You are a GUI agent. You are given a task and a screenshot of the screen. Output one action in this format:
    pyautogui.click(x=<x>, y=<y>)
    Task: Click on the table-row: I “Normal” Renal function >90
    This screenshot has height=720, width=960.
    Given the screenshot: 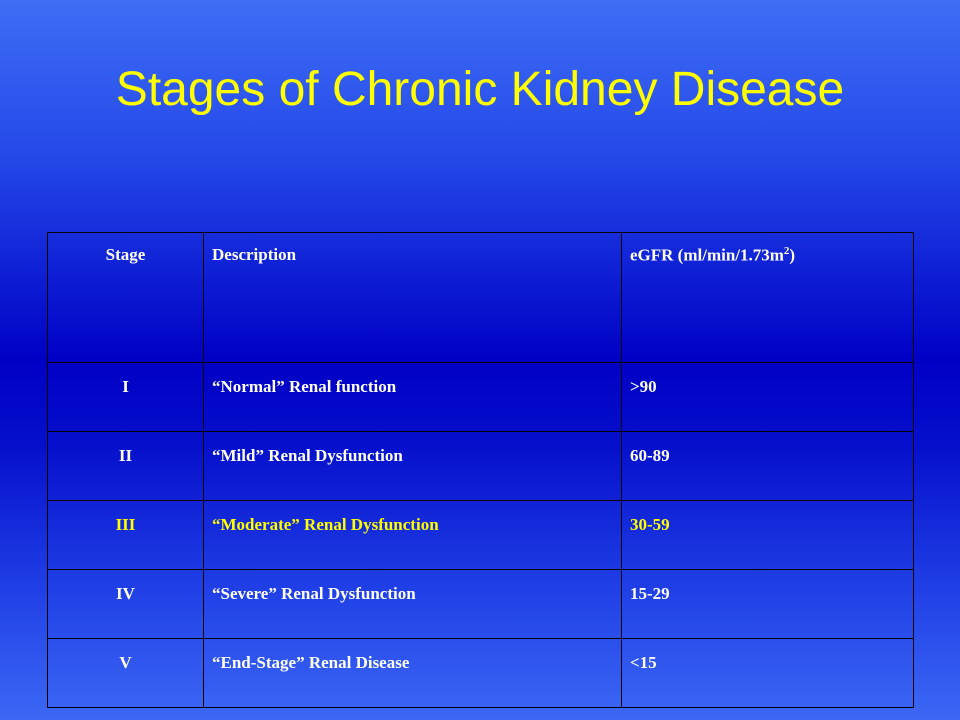 What is the action you would take?
    pyautogui.click(x=480, y=397)
    